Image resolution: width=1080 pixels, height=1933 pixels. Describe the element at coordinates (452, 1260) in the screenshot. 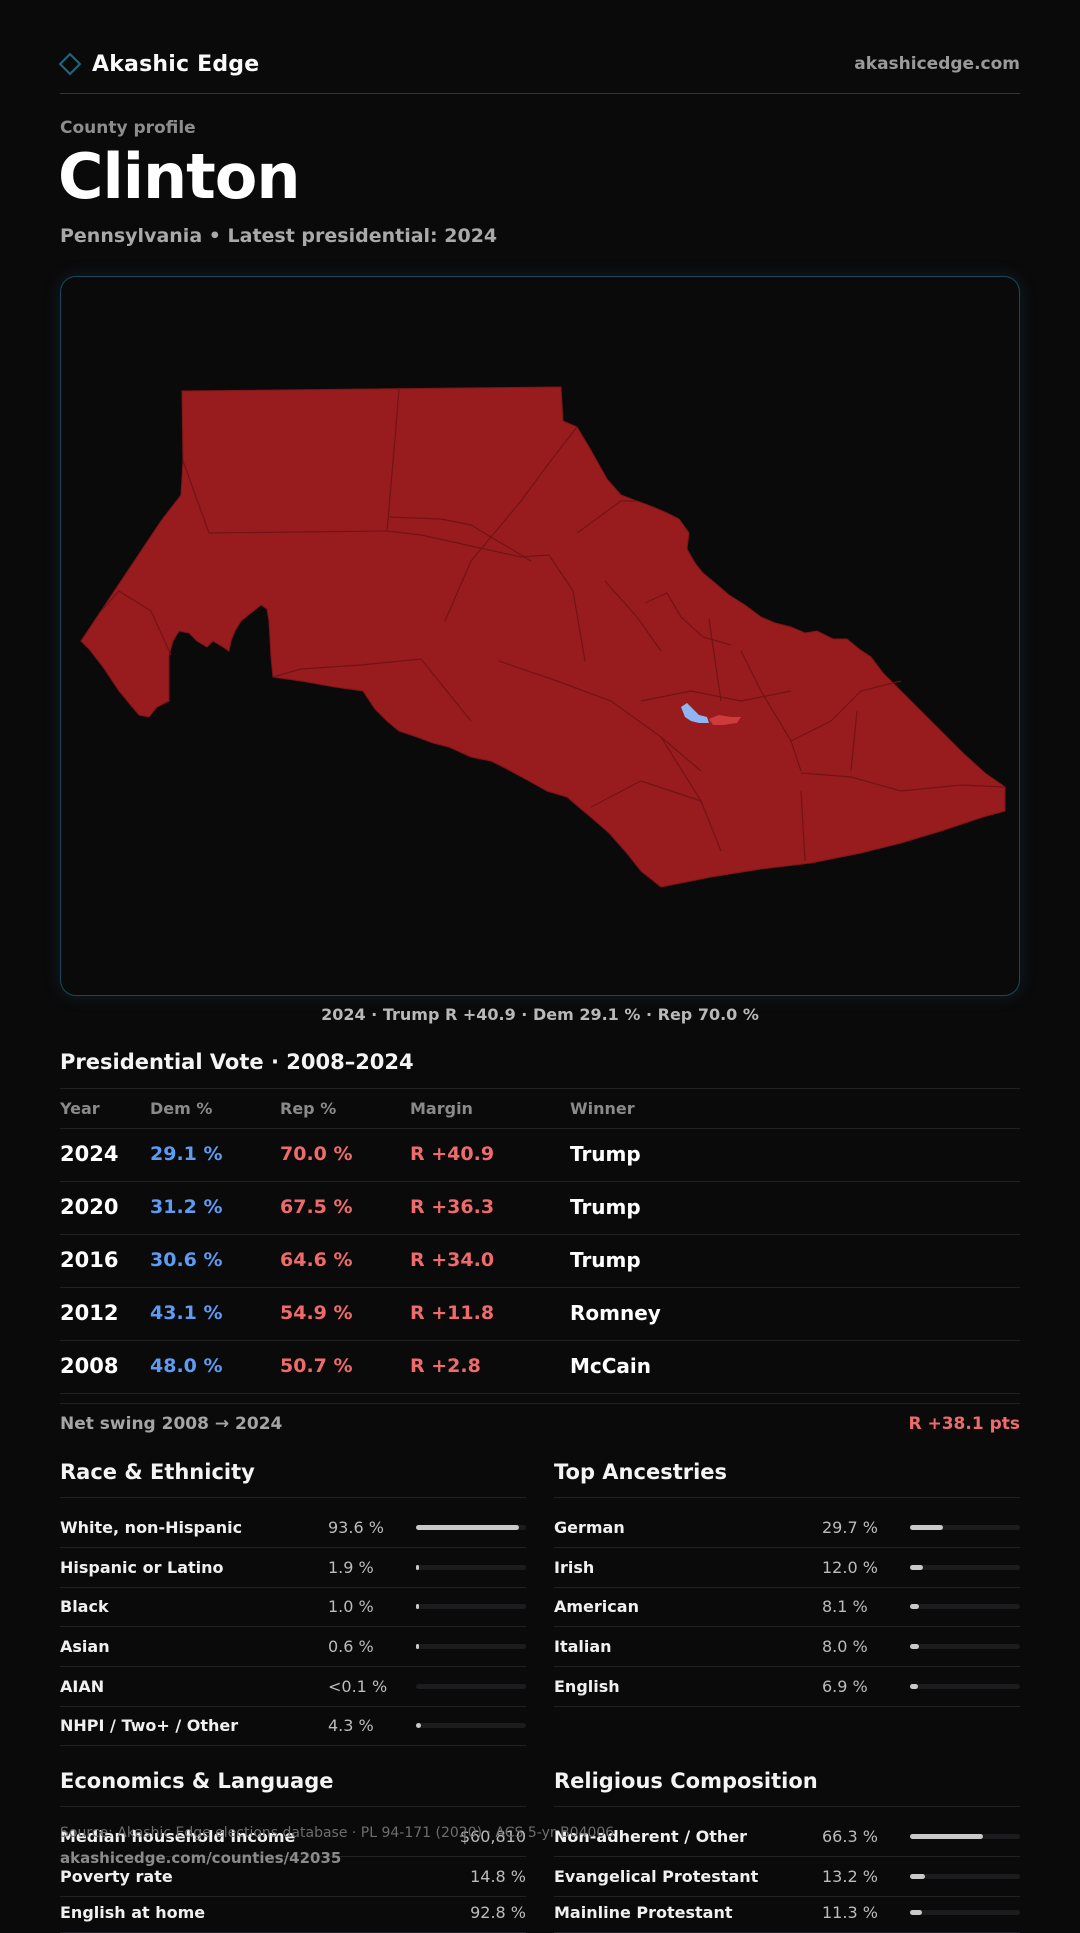

I see `margin: R +34.0` at that location.